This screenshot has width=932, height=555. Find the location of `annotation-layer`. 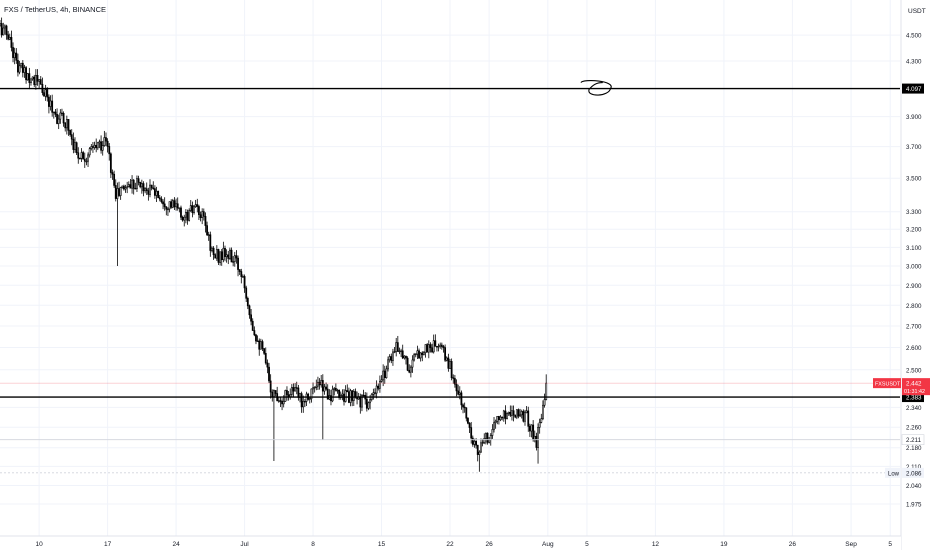

annotation-layer is located at coordinates (596, 88).